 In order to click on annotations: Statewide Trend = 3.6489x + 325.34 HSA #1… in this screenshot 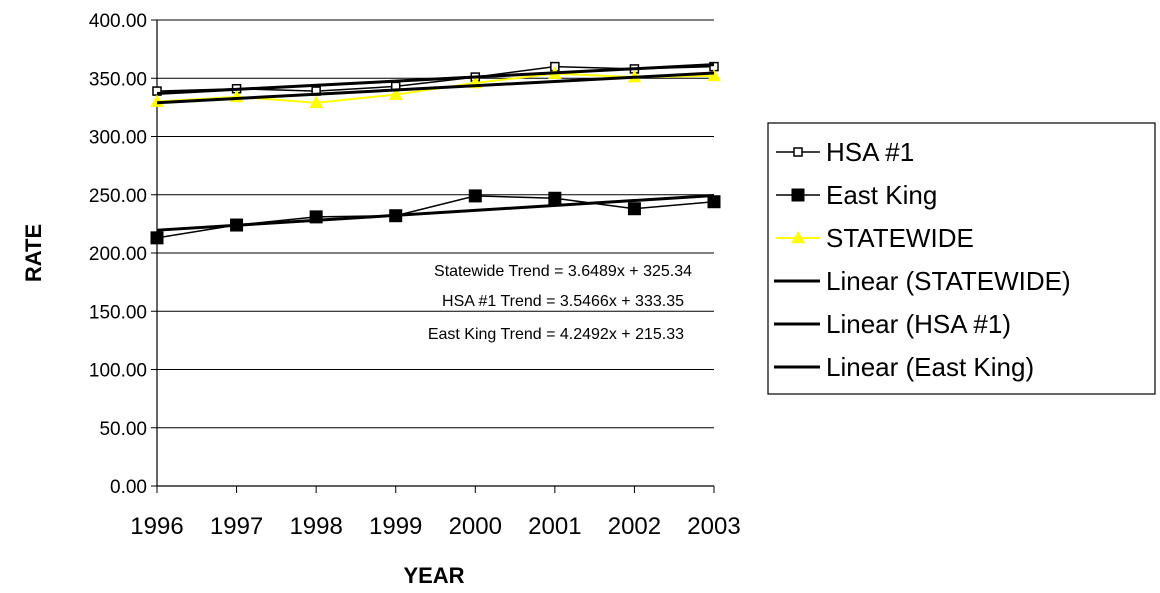, I will do `click(560, 303)`.